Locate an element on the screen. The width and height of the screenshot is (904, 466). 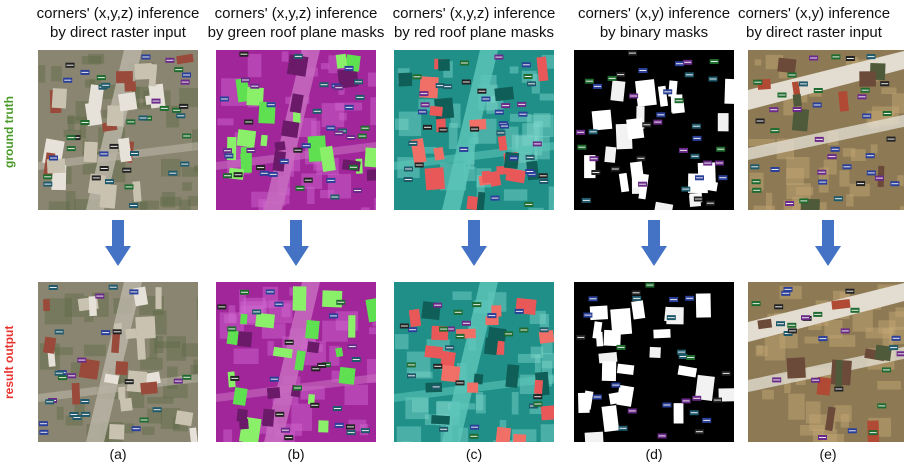
panel-a-ground-truth is located at coordinates (118, 130).